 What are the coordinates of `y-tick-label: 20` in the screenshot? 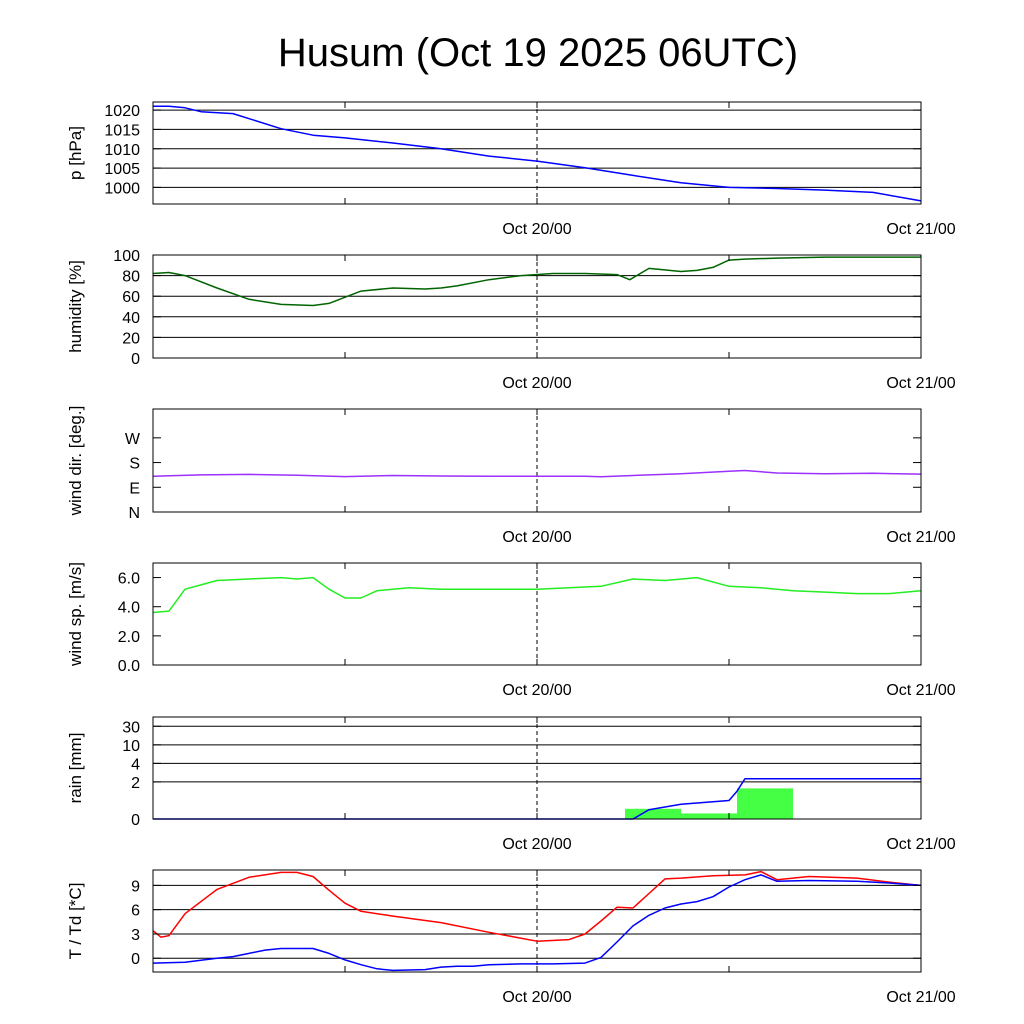 It's located at (131, 338).